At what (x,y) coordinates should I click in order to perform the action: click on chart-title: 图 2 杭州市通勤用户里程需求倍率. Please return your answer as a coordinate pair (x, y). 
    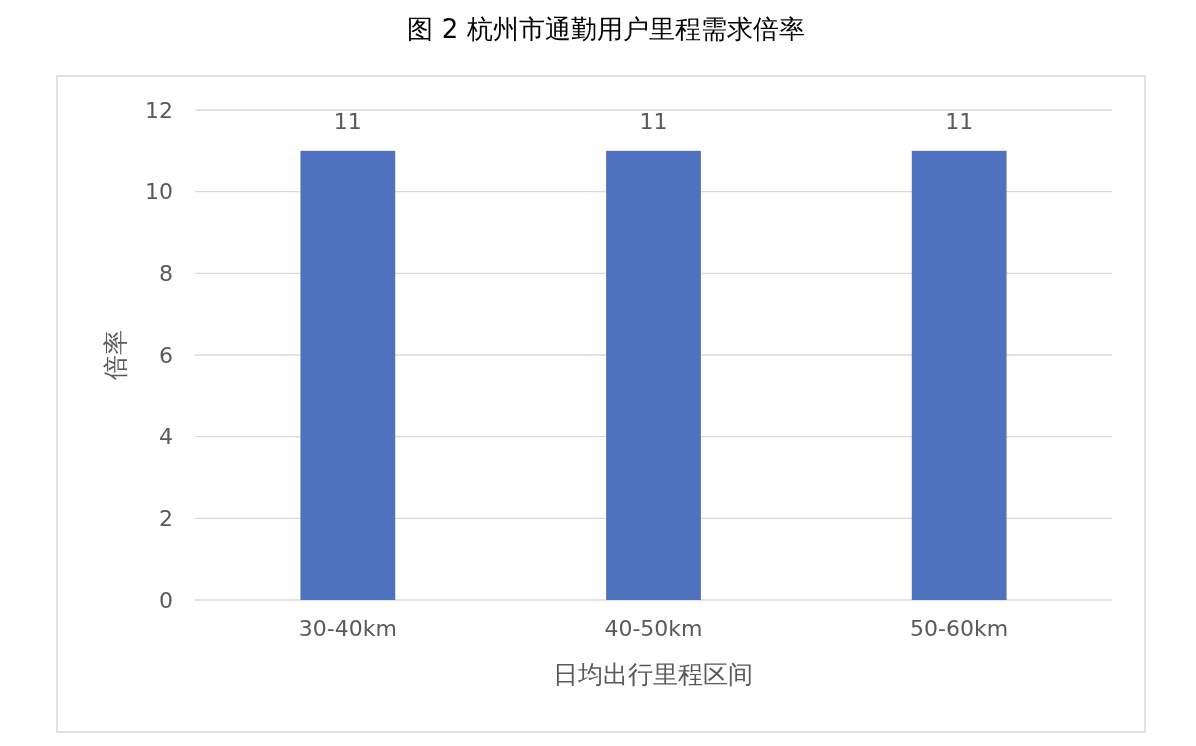
    Looking at the image, I should click on (606, 29).